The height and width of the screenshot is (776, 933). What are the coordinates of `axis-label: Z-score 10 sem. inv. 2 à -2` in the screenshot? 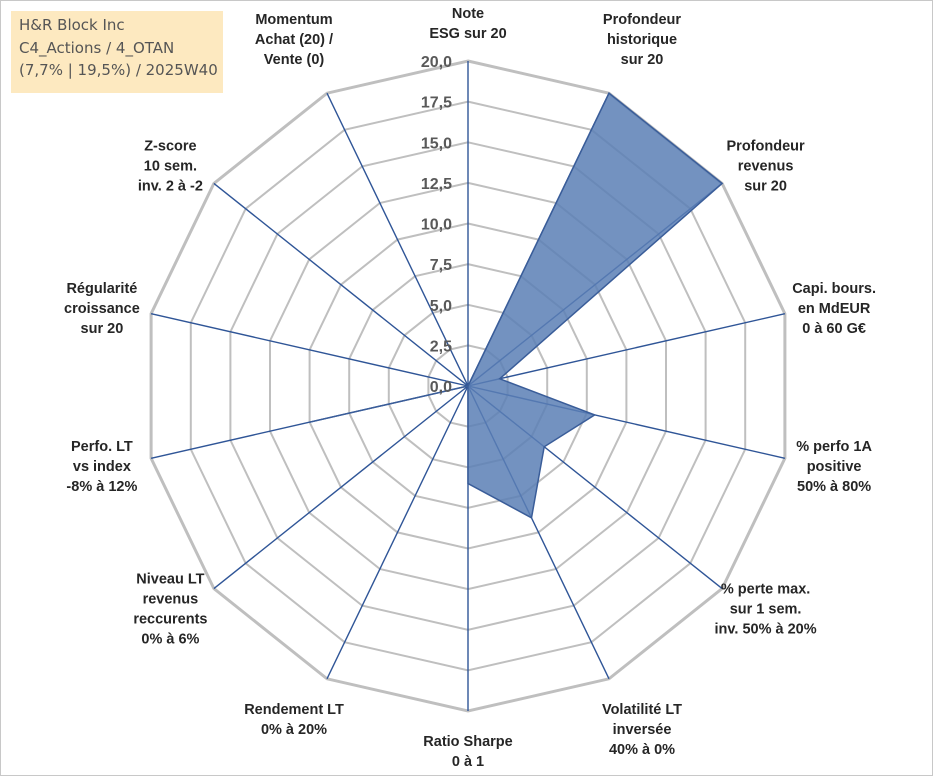 It's located at (170, 167).